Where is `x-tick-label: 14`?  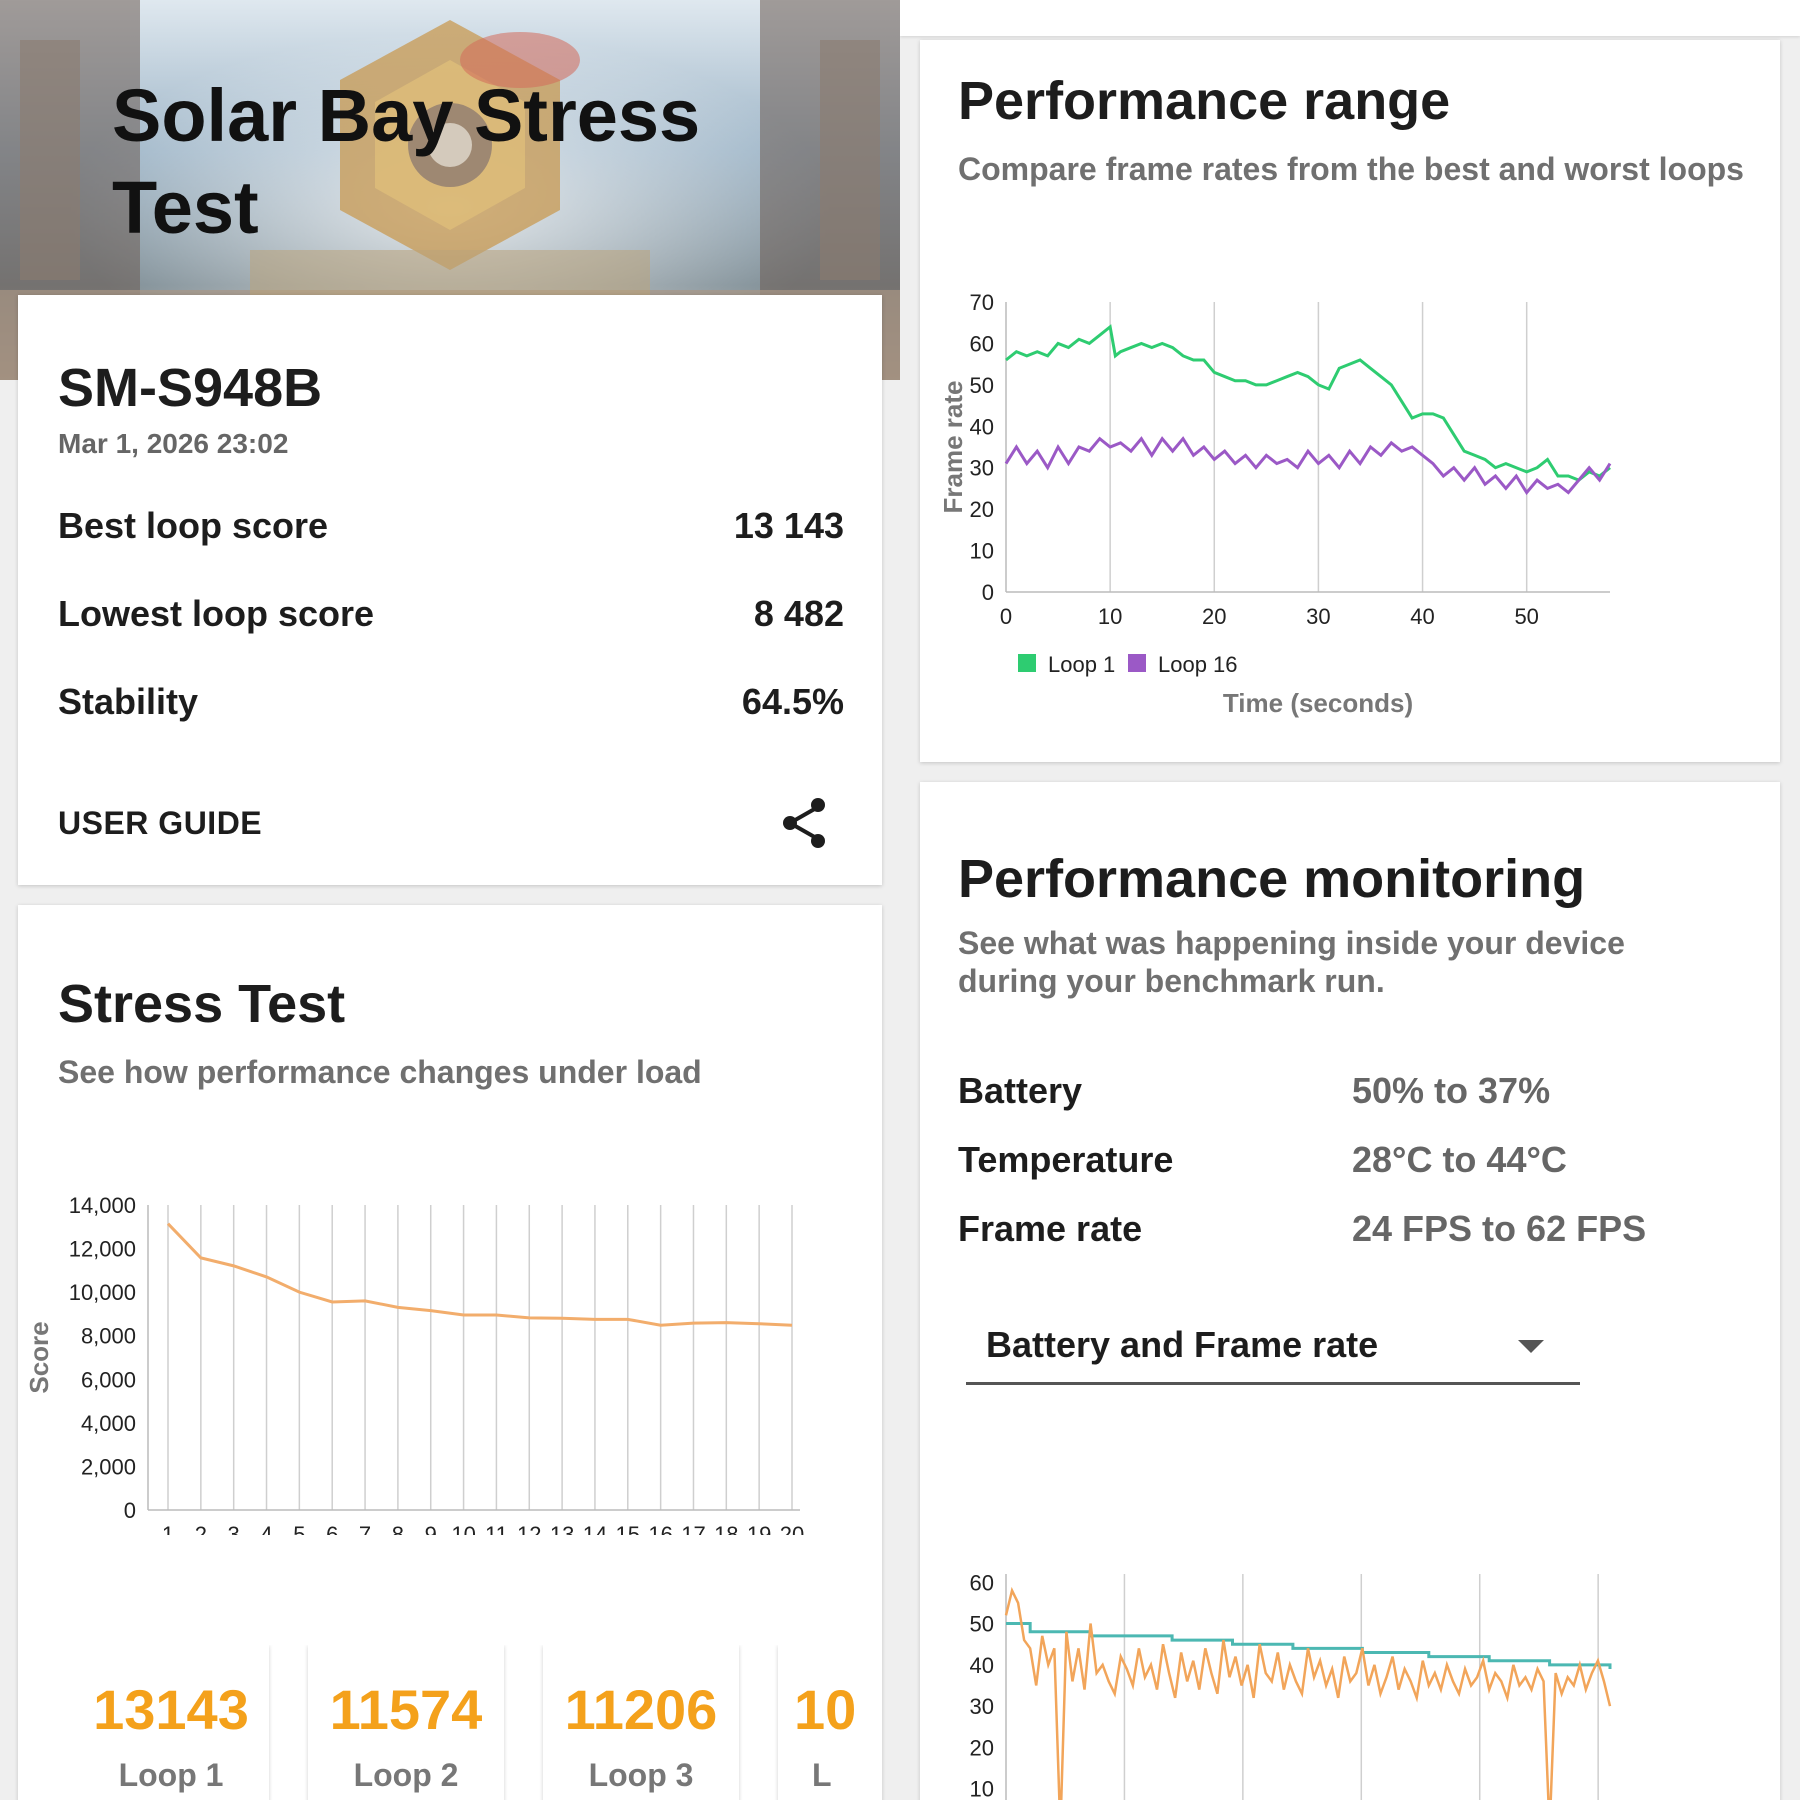
x-tick-label: 14 is located at coordinates (595, 1528).